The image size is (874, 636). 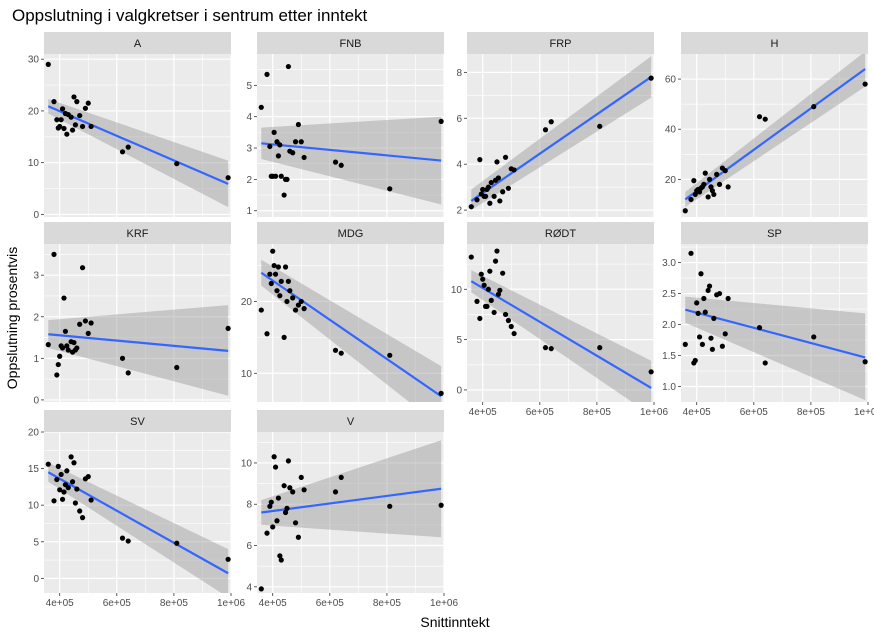 I want to click on y-tick-label: 30, so click(x=34, y=60).